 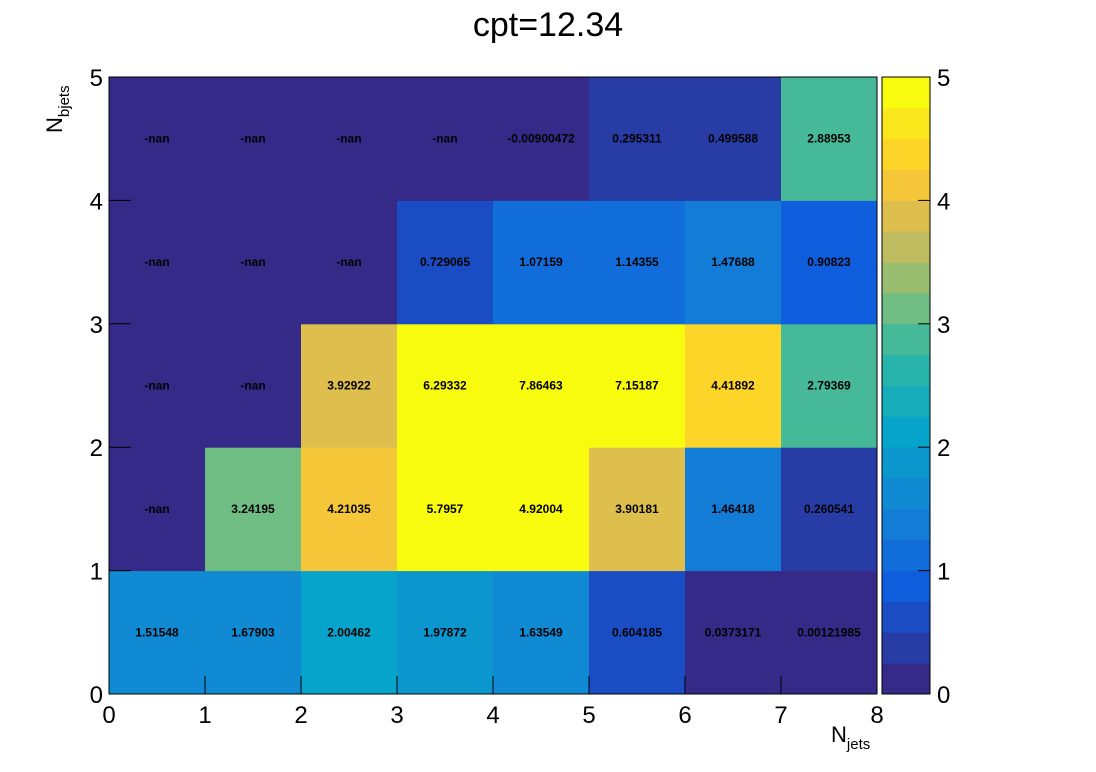 I want to click on cell-value-label: 4.92004, so click(x=541, y=509).